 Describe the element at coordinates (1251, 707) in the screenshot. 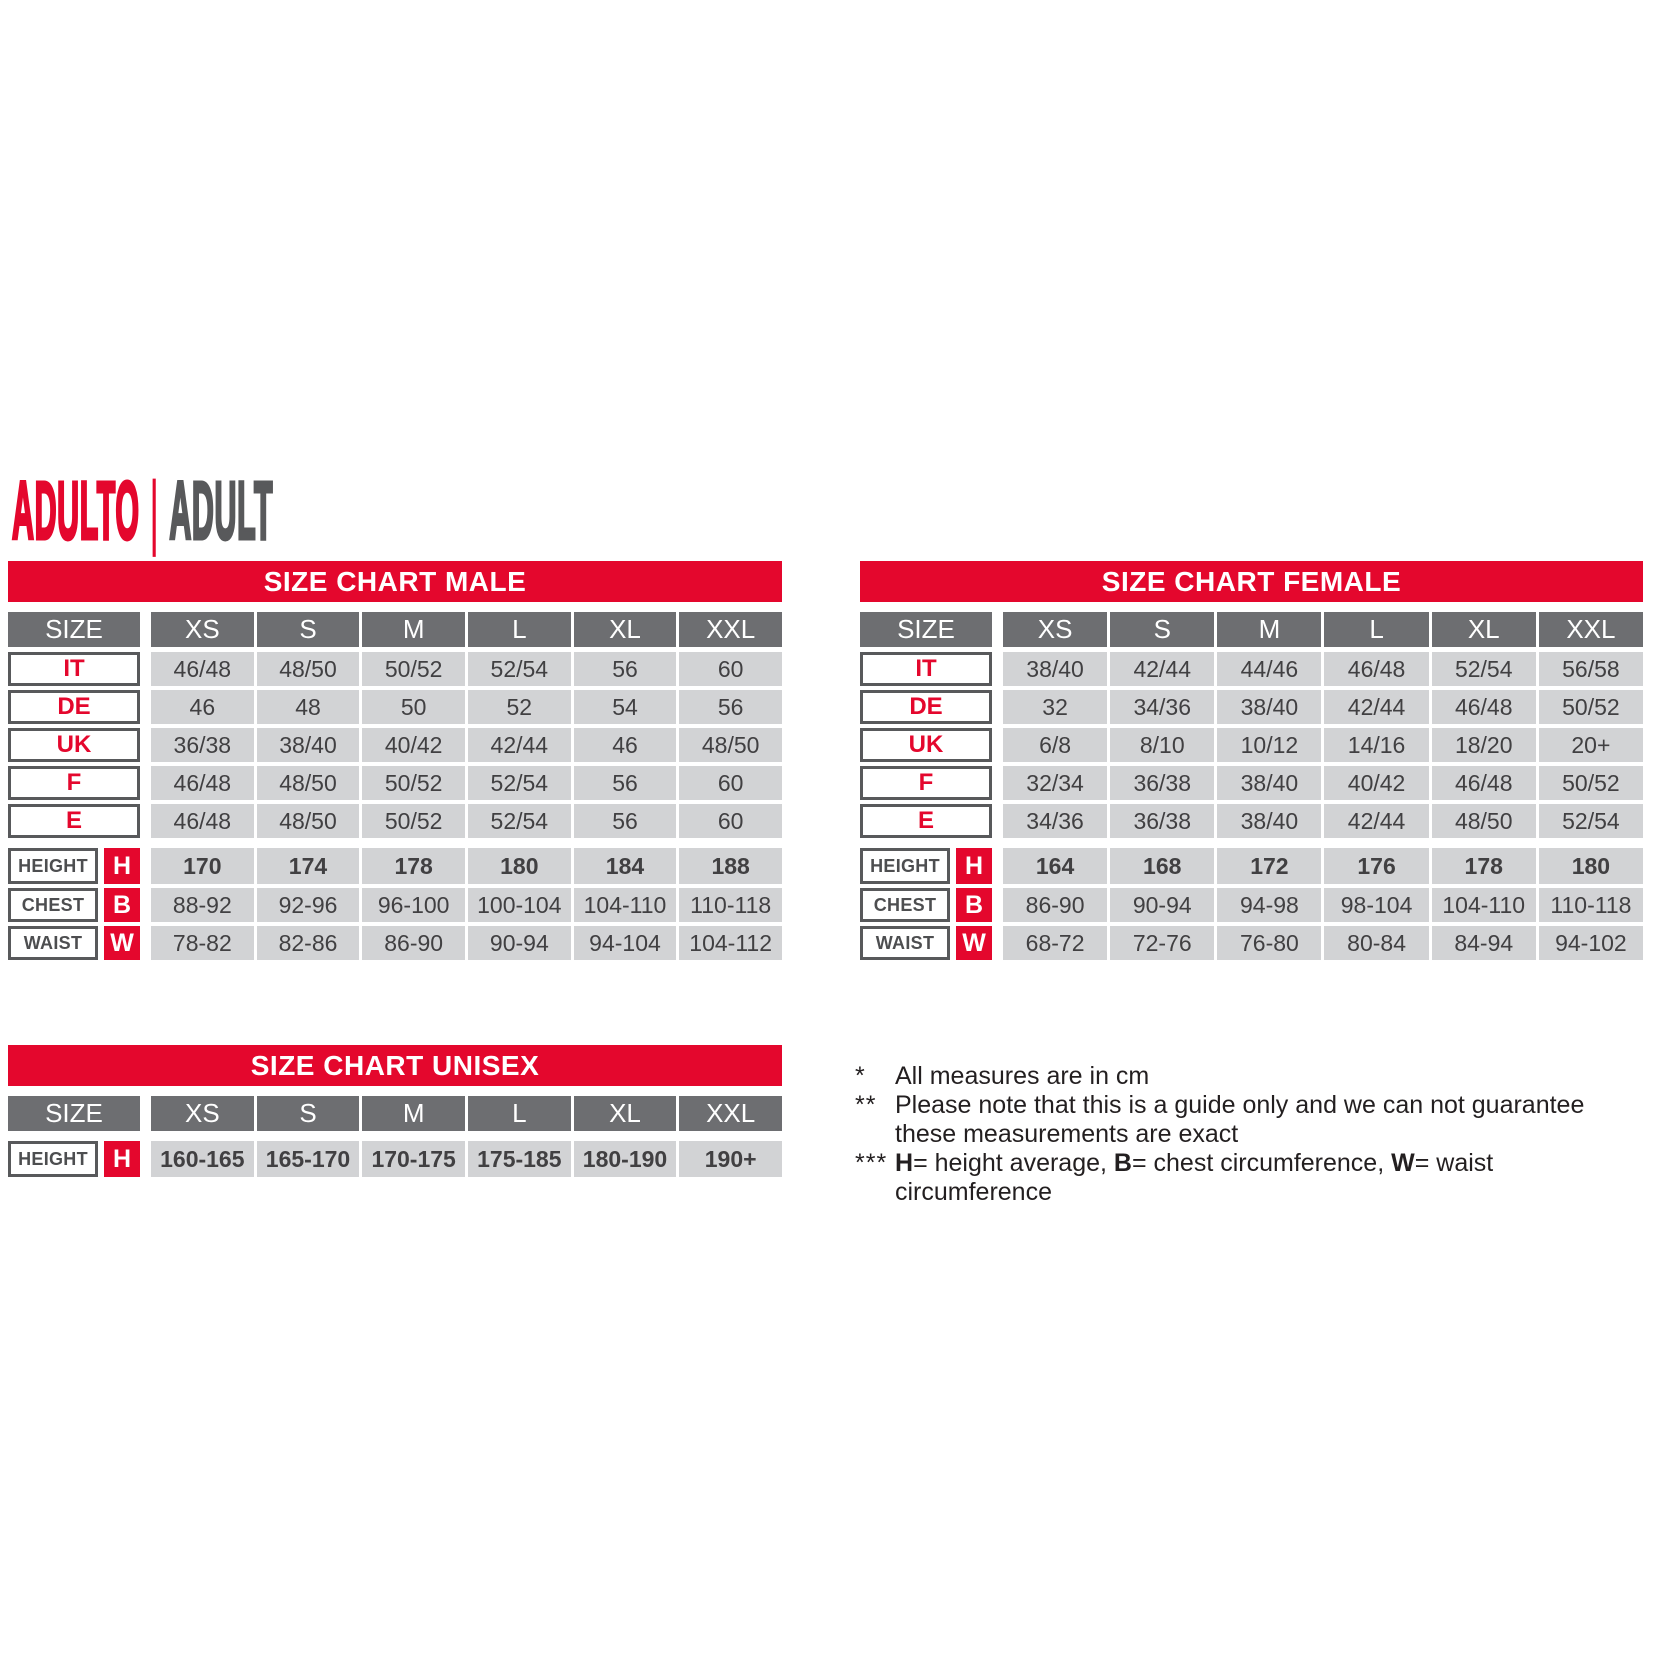

I see `female-size-row: DE 32 34/36 38/40 42/44 46/48 50/52` at that location.